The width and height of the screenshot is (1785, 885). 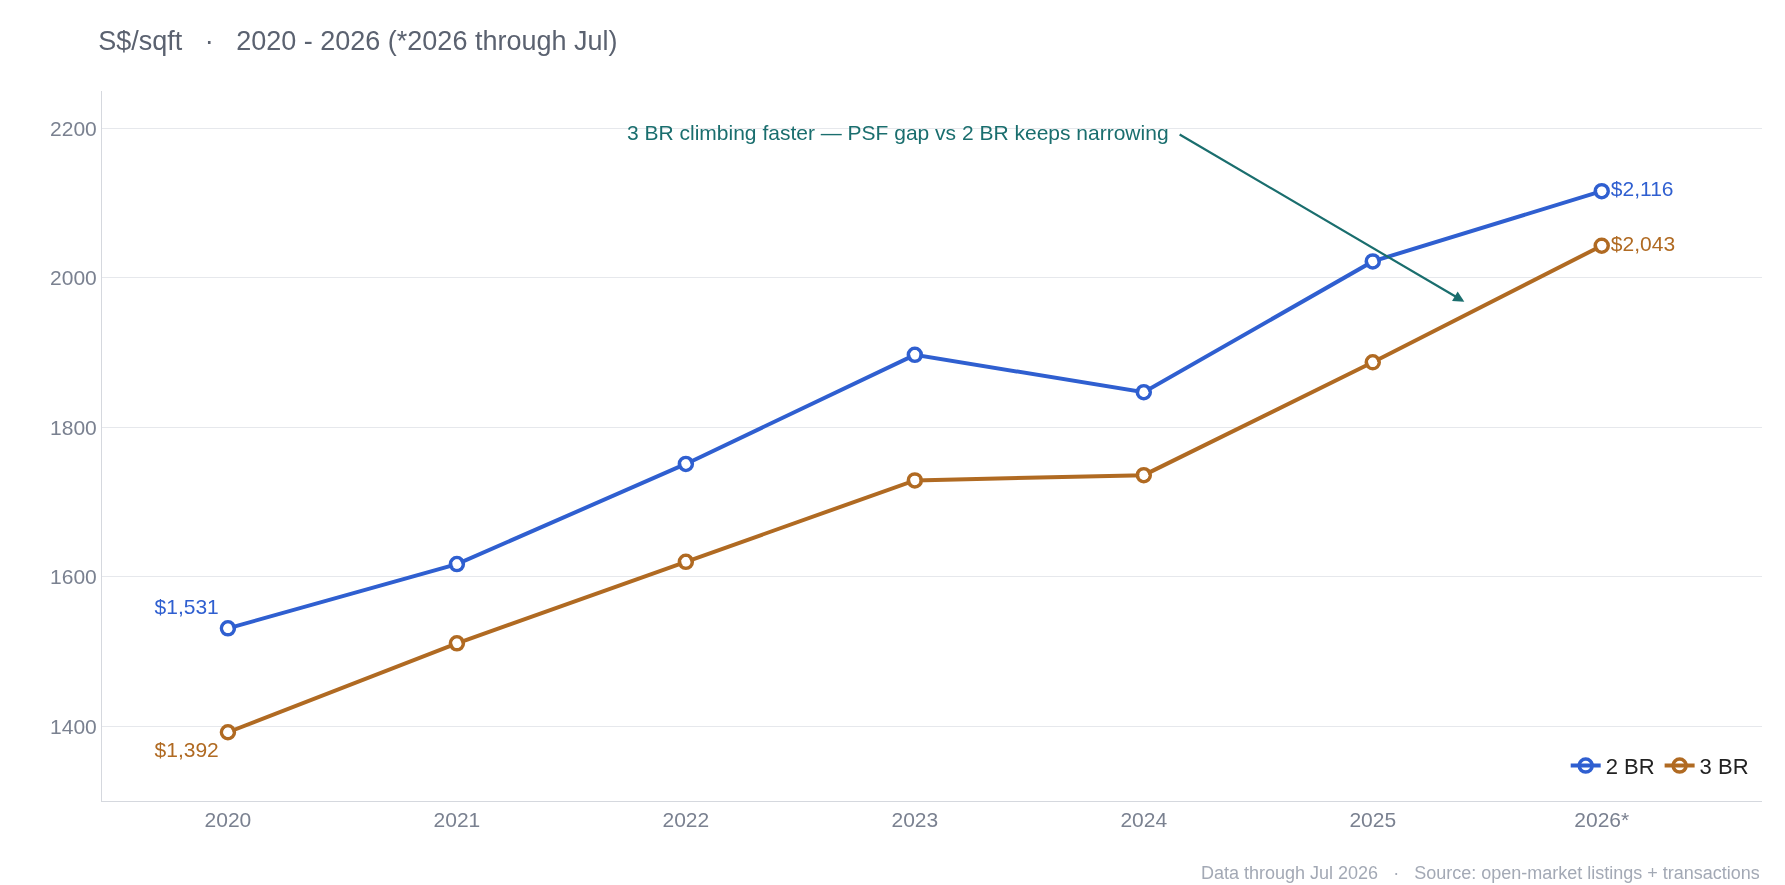 I want to click on x-tick-label: 2024, so click(x=1144, y=820).